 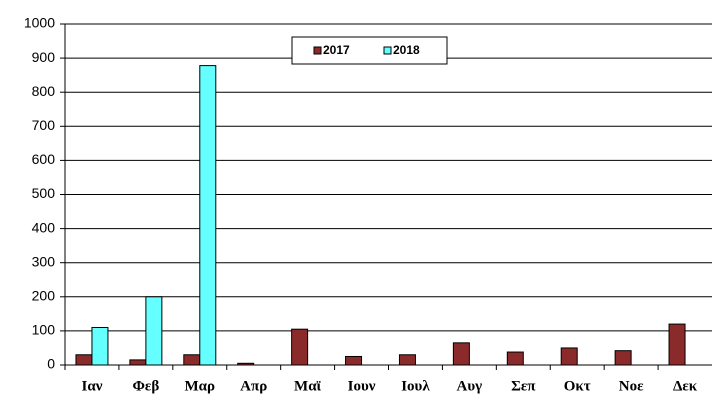 I want to click on x-tick-label: Αυγ, so click(x=470, y=386).